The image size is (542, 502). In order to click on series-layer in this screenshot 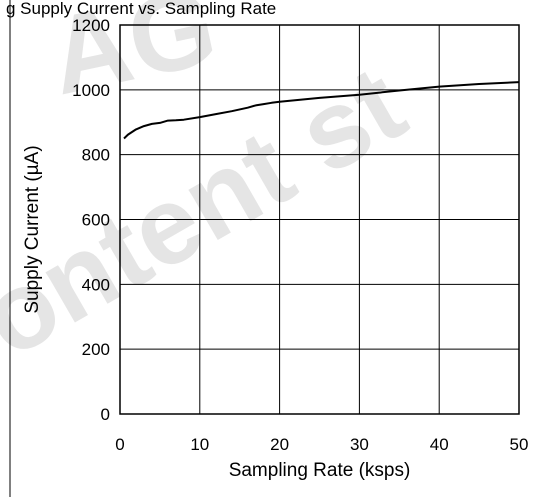, I will do `click(321, 110)`.